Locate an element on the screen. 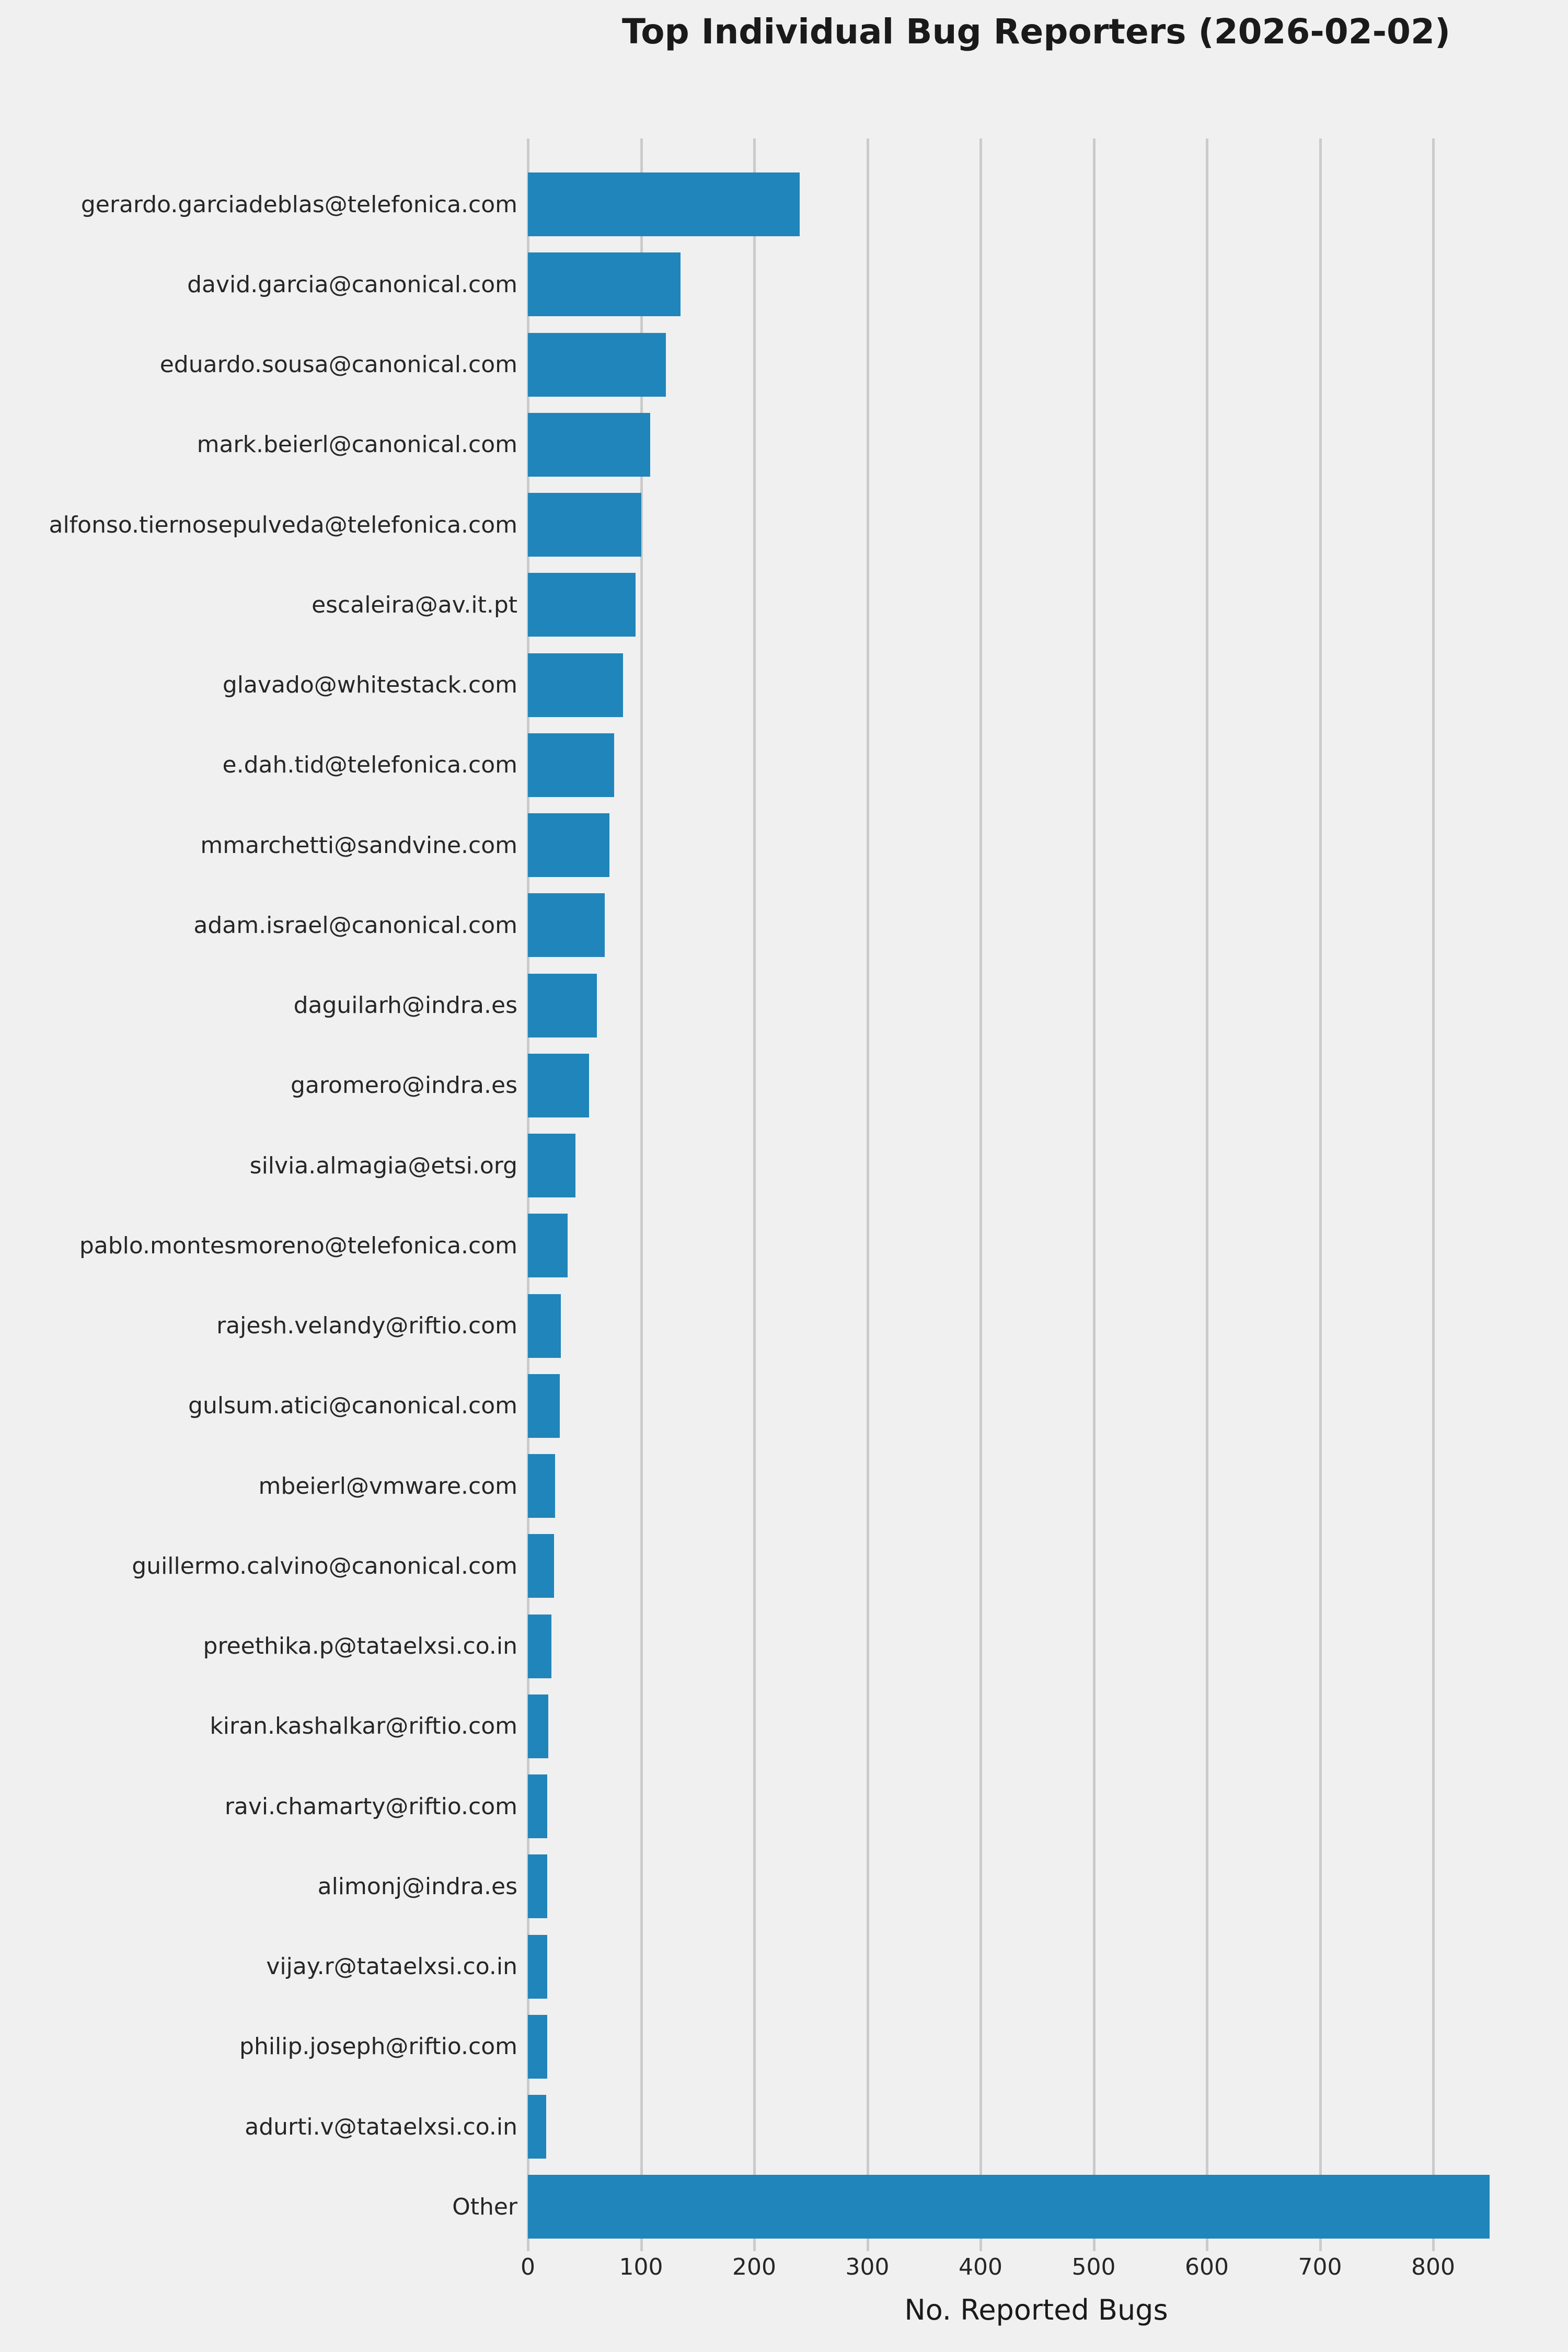  y-tick-label: glavado@whitestack.com is located at coordinates (369, 685).